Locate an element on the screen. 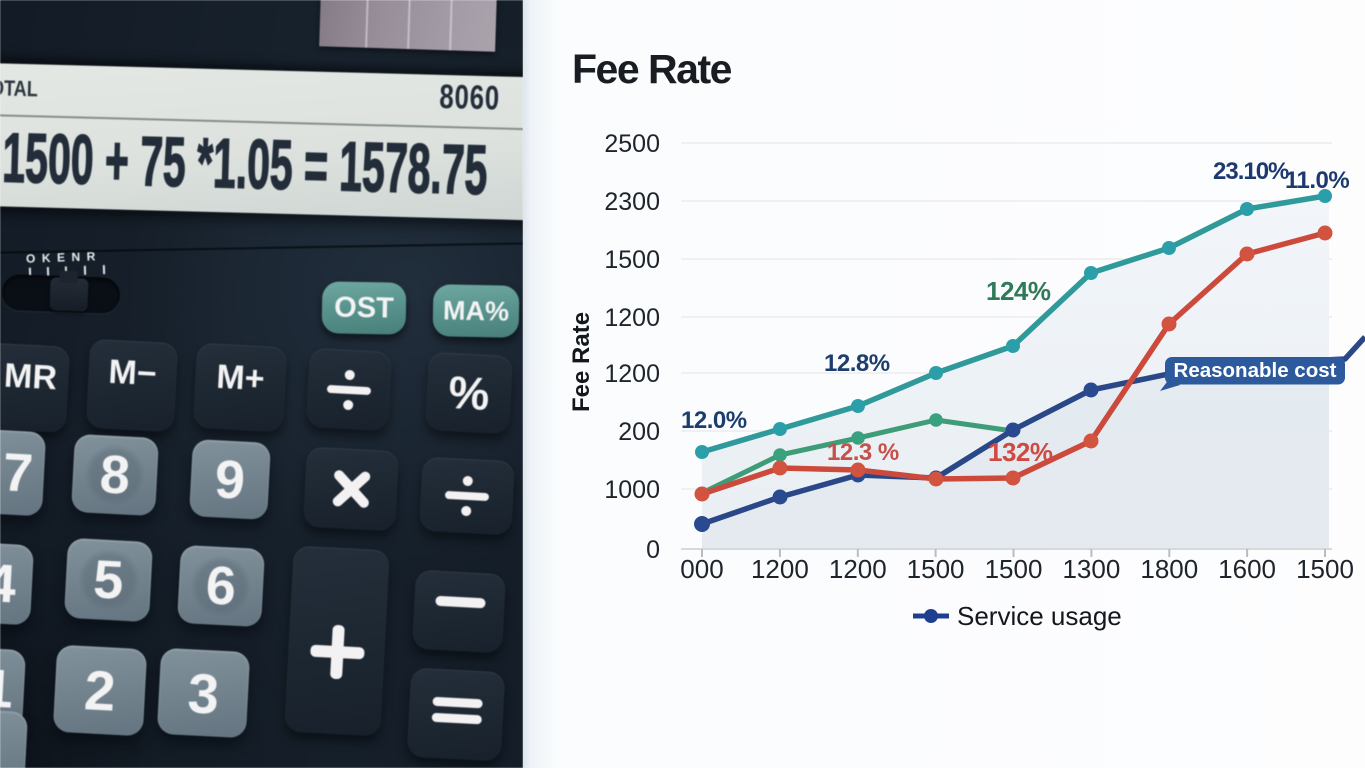 The width and height of the screenshot is (1365, 768). svg-text: 1300 is located at coordinates (1091, 569).